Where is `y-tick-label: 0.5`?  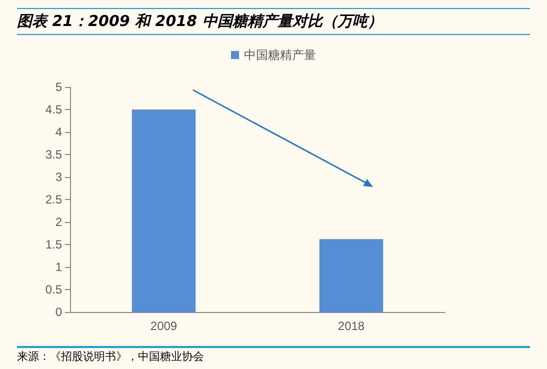
y-tick-label: 0.5 is located at coordinates (53, 289).